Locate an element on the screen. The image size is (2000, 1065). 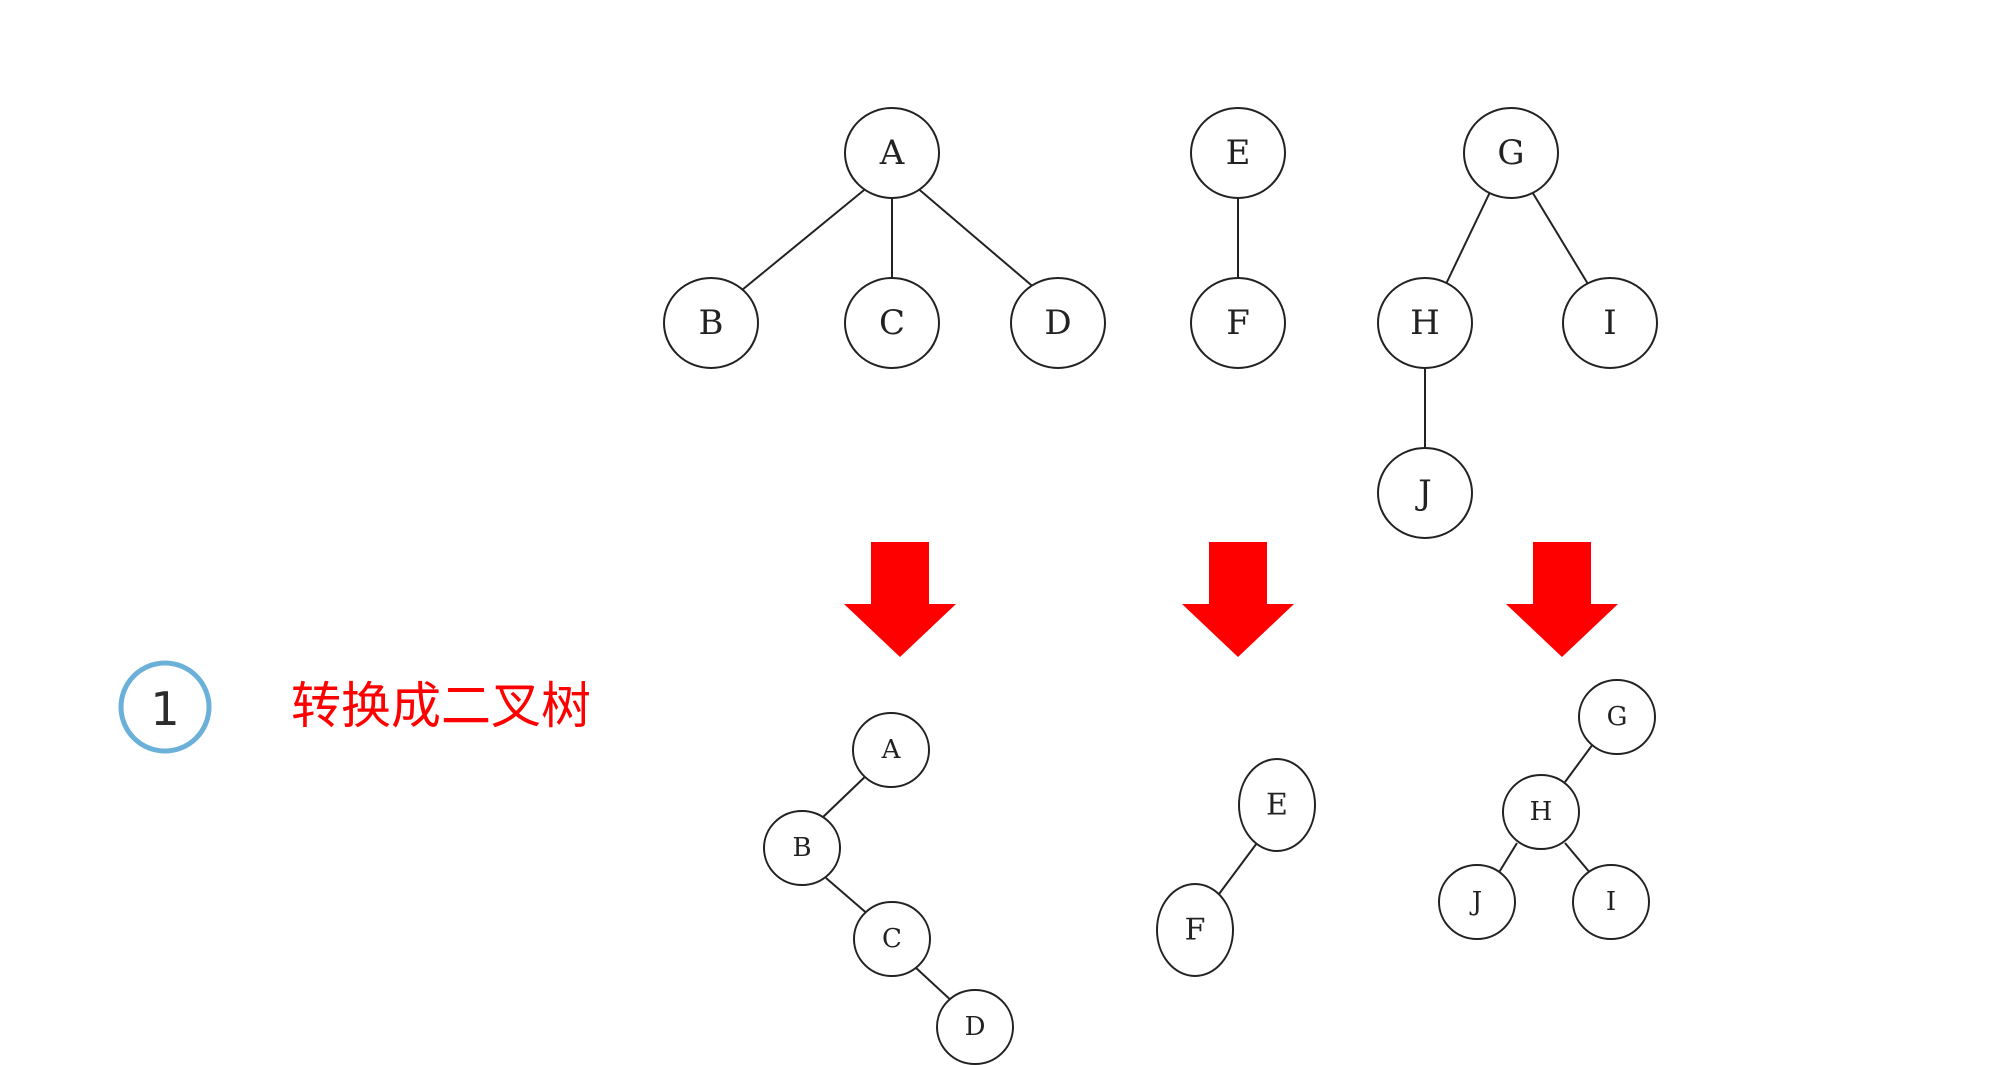
edge-e-f is located at coordinates (1238, 868).